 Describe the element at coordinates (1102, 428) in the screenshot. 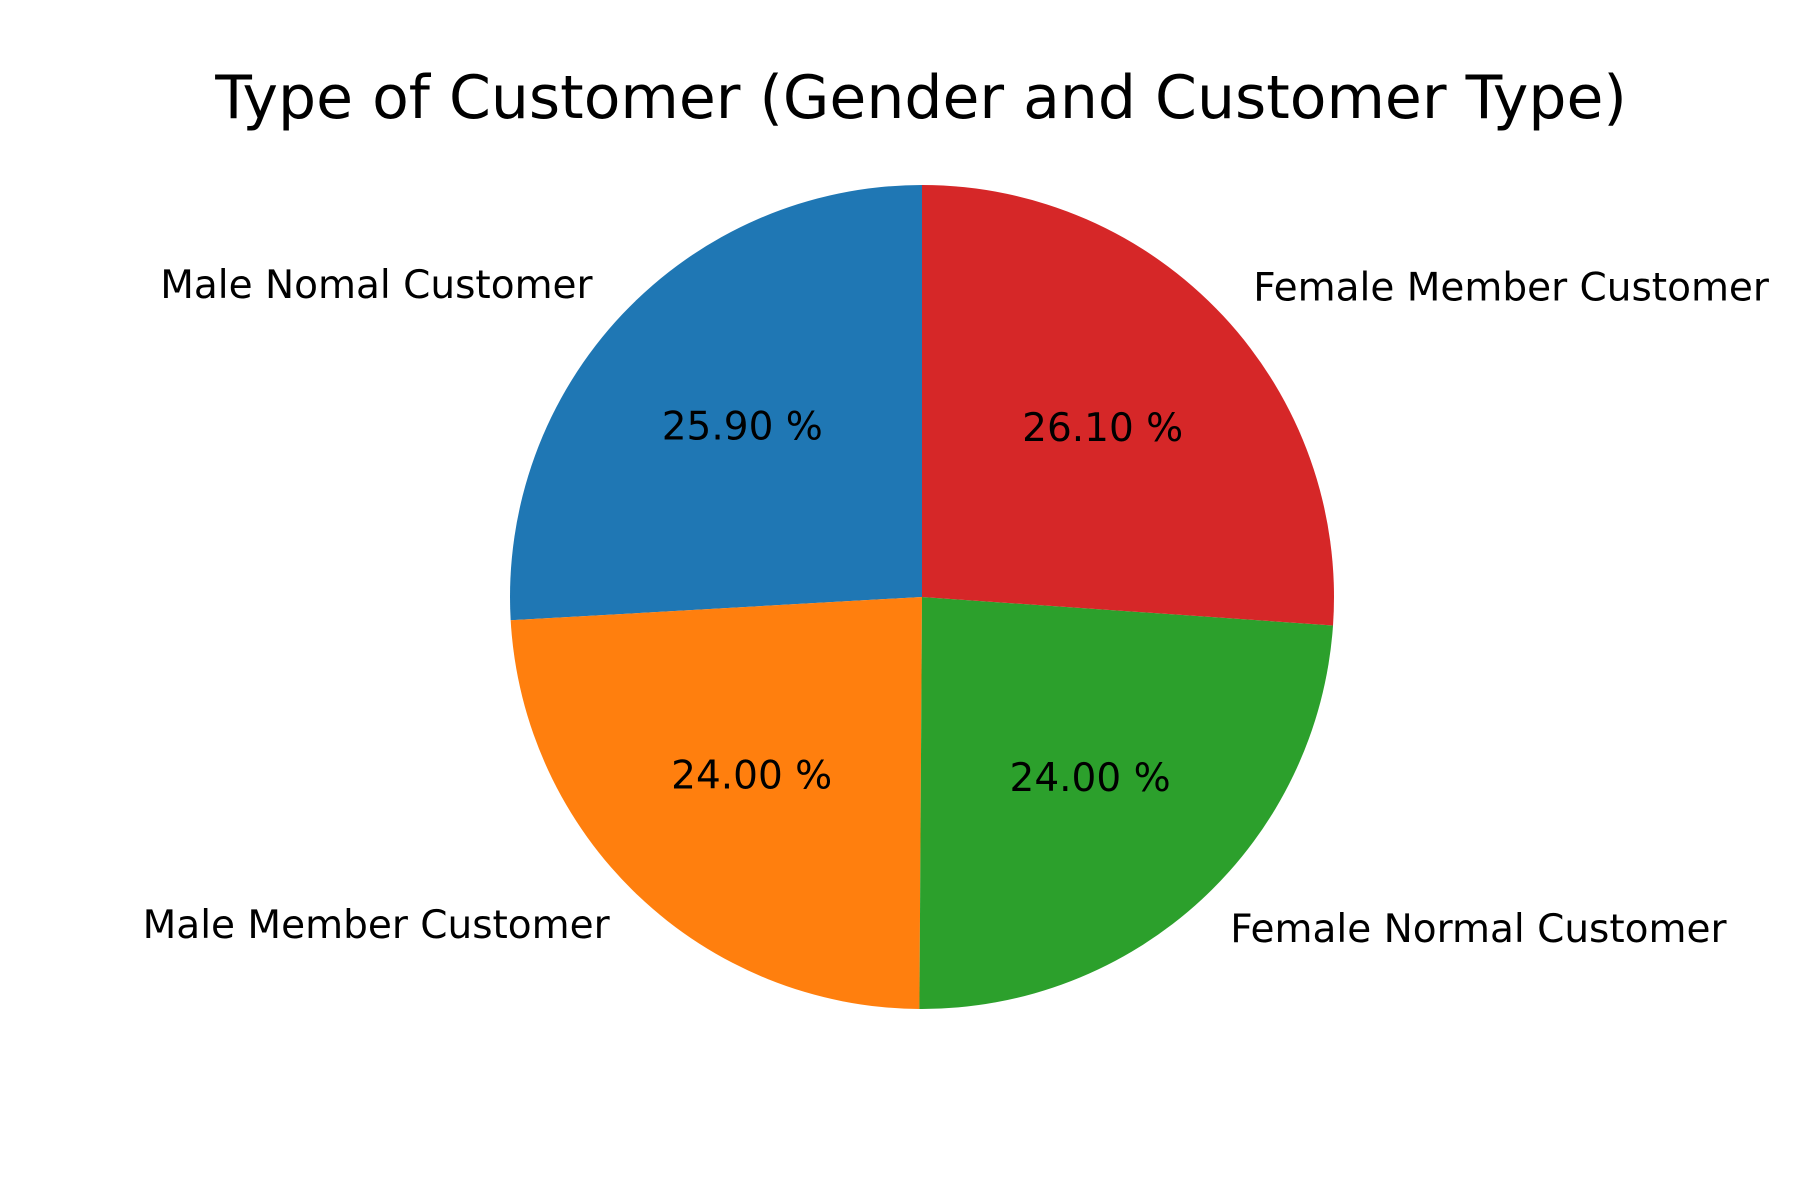

I see `percent-label-female-member-customer: 26.10 %` at that location.